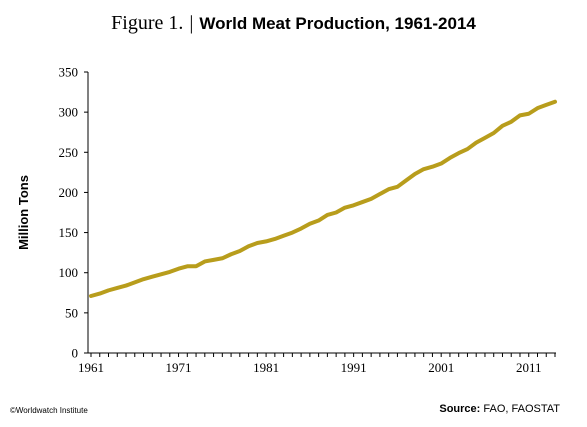 The height and width of the screenshot is (427, 587). I want to click on y-axis-ticks: 0 50 100 150 200 250 300 350, so click(73, 213).